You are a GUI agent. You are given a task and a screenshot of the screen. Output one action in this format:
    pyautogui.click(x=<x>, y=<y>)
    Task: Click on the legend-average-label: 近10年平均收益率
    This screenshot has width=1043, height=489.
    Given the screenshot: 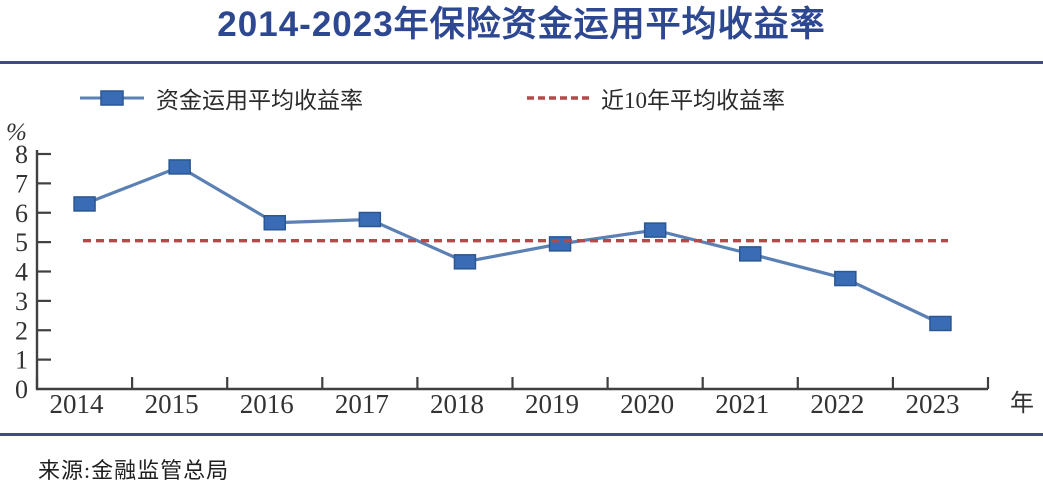 What is the action you would take?
    pyautogui.click(x=693, y=100)
    